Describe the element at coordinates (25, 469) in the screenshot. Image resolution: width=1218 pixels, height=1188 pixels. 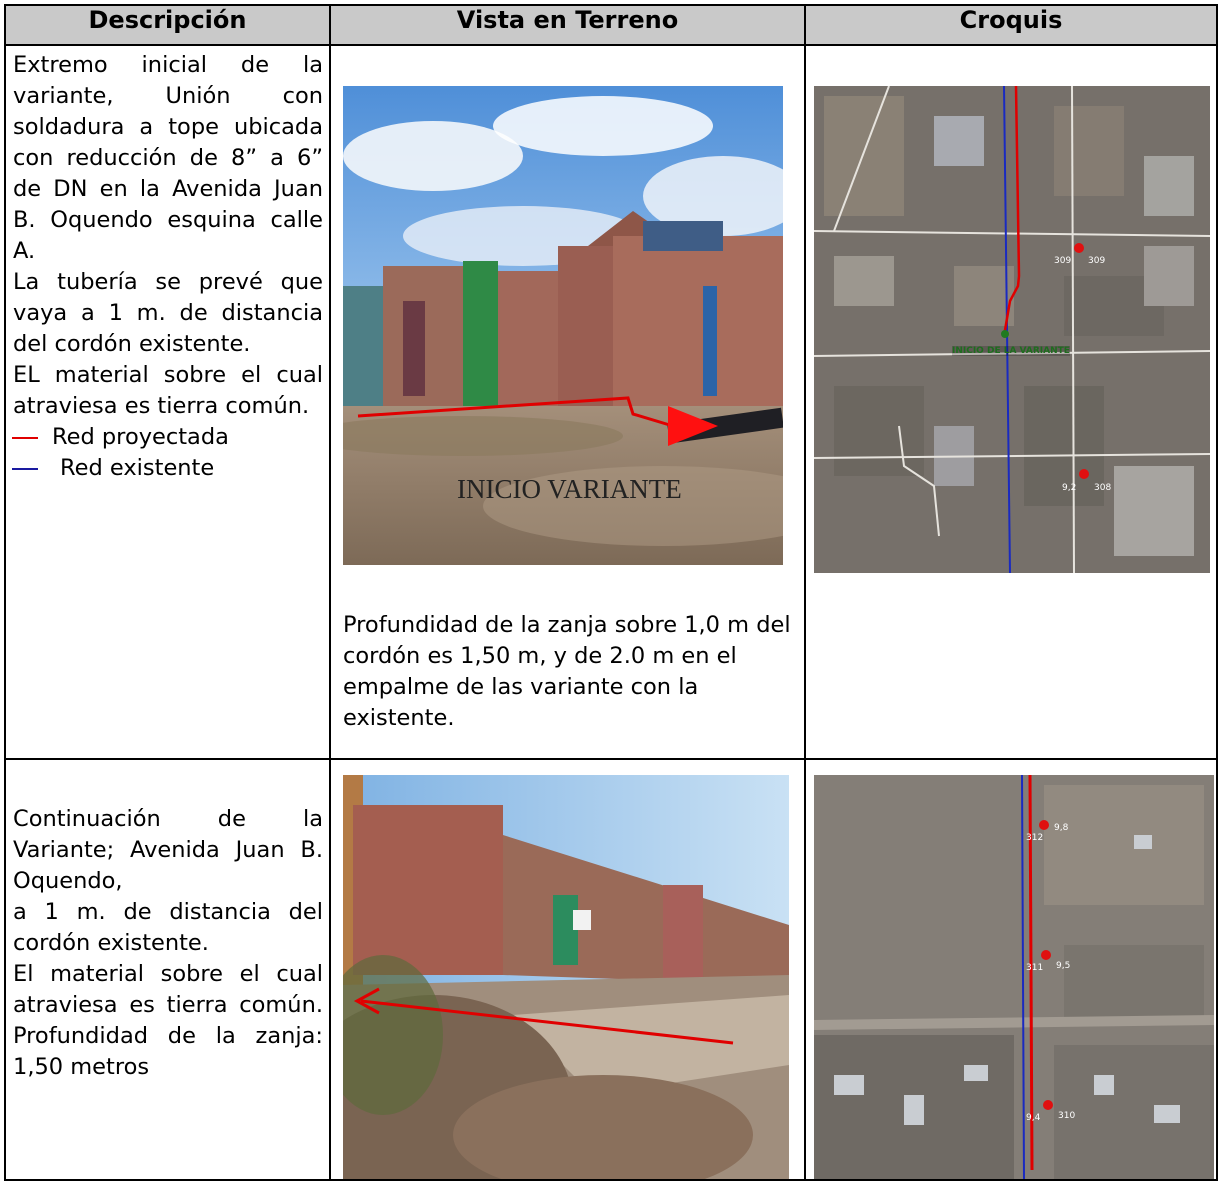
I see `blue-line-swatch` at that location.